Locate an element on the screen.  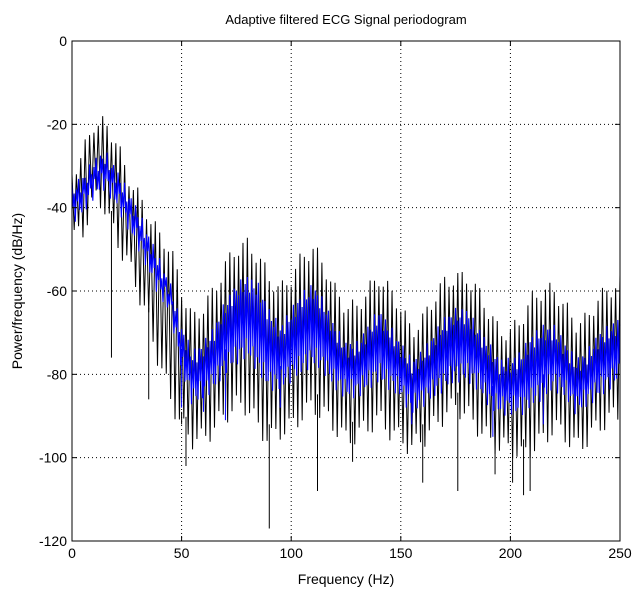
x-tick-label: 50 is located at coordinates (182, 553).